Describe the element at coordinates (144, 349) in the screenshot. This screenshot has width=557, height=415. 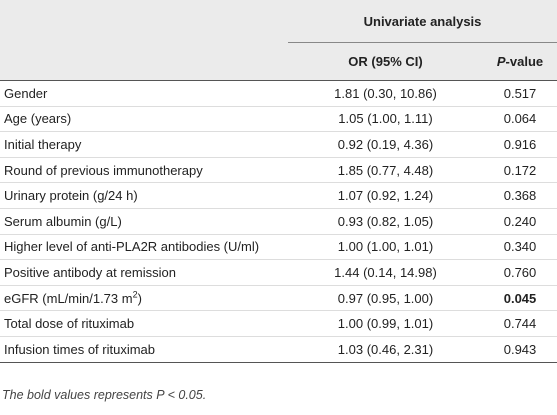
I see `row-label: Infusion times of rituximab` at that location.